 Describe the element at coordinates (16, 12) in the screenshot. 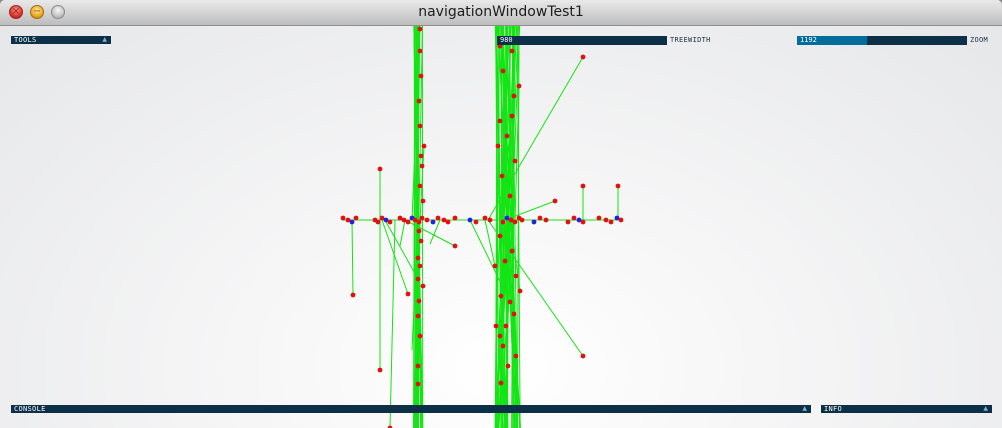

I see `close-button: ×` at that location.